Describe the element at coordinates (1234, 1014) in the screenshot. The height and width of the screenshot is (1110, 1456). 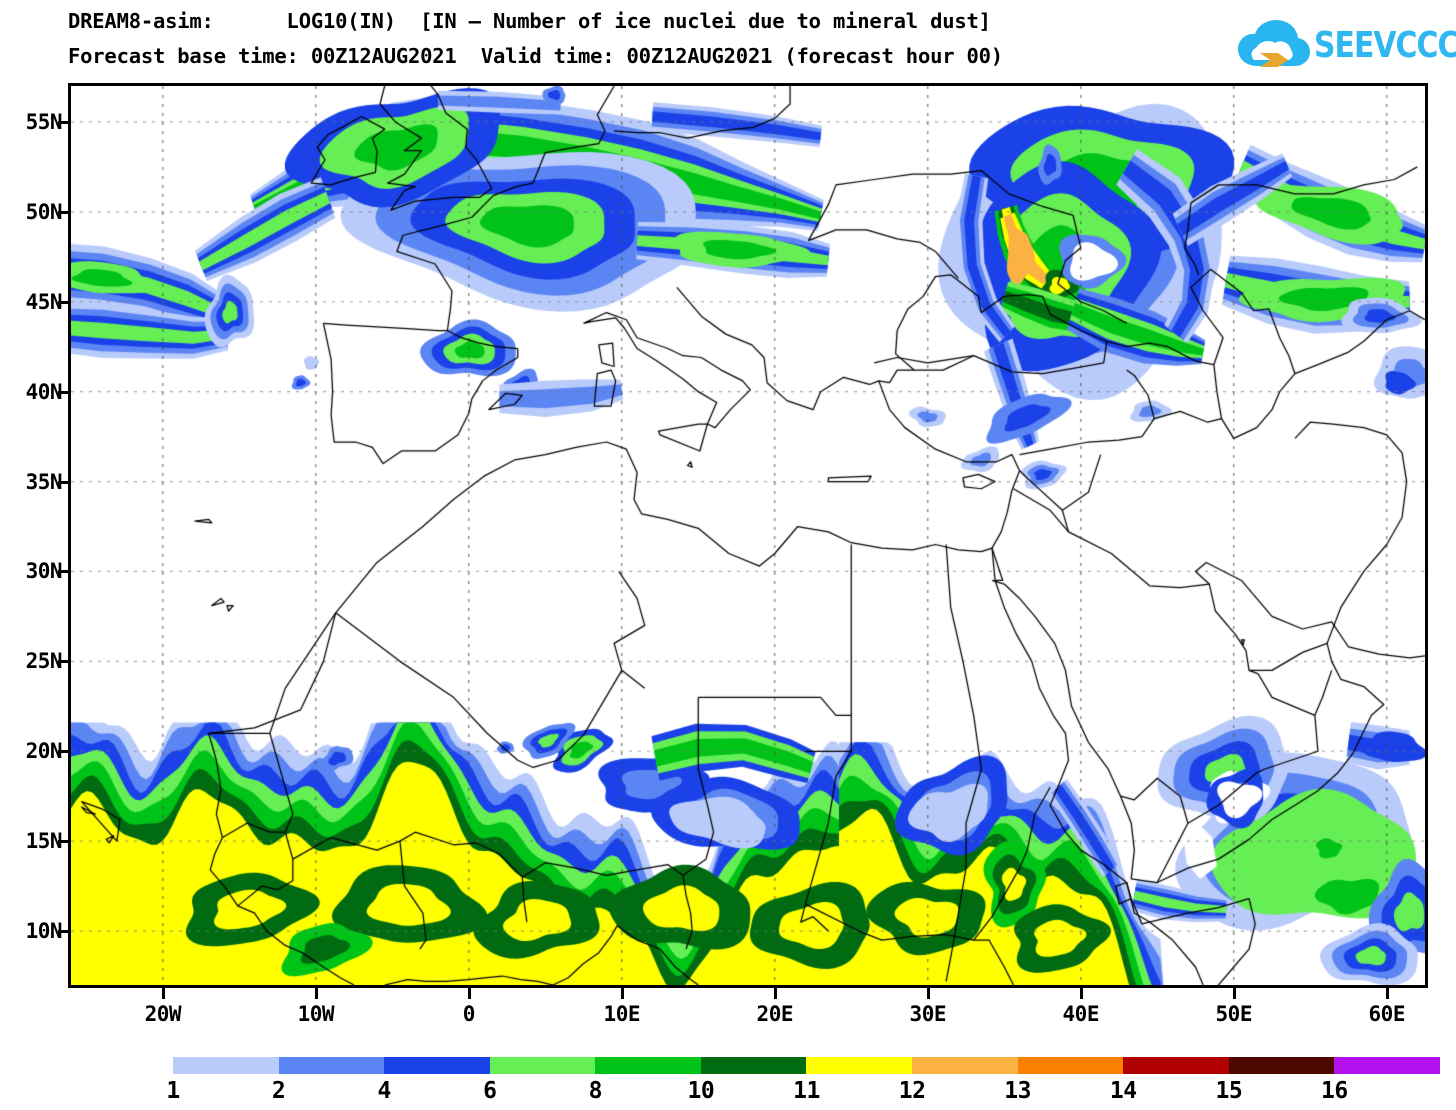
I see `x-axis-label: 50E` at that location.